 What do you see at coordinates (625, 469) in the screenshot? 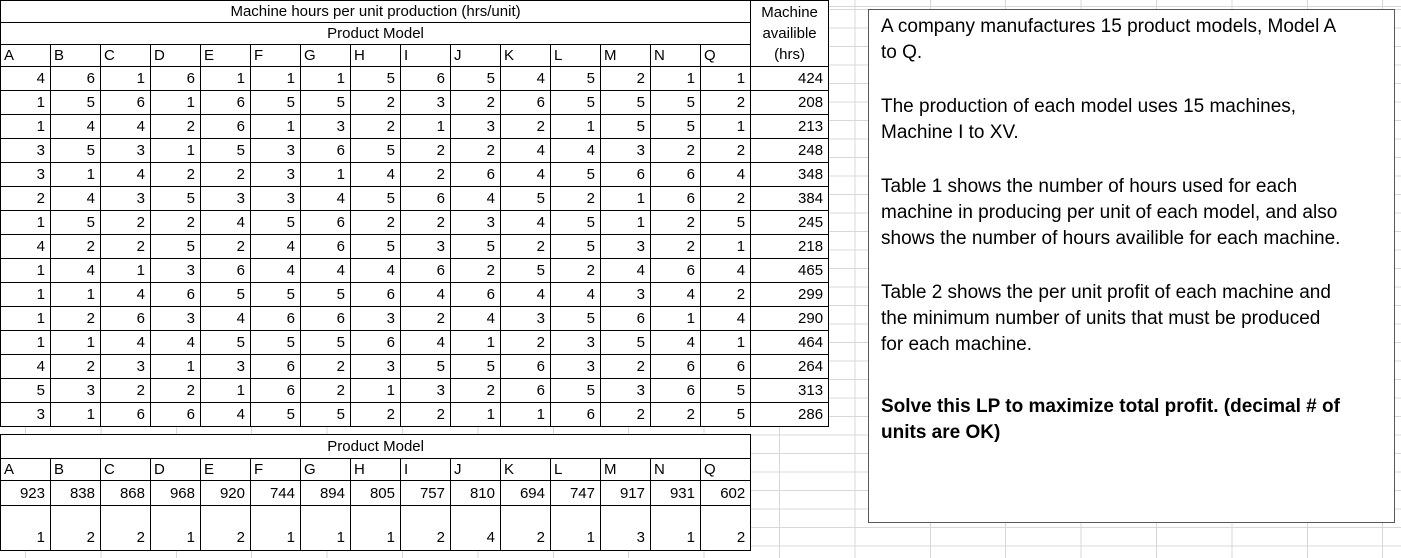
I see `column-letter-cell: M` at bounding box center [625, 469].